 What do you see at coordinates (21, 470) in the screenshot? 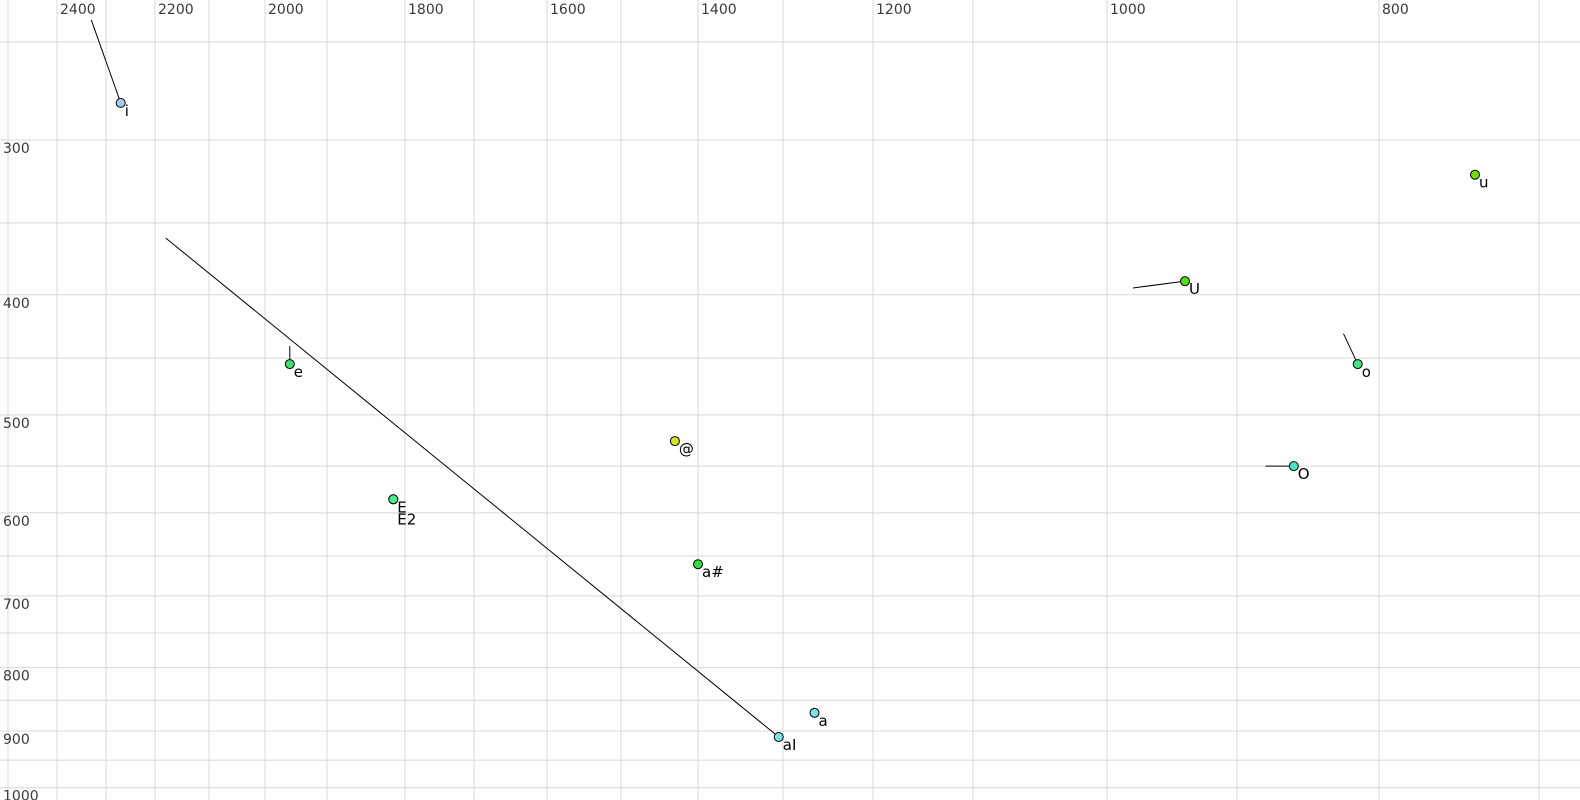
I see `y-axis-tick-labels: 300 400 500 600 700 800 900 1000` at bounding box center [21, 470].